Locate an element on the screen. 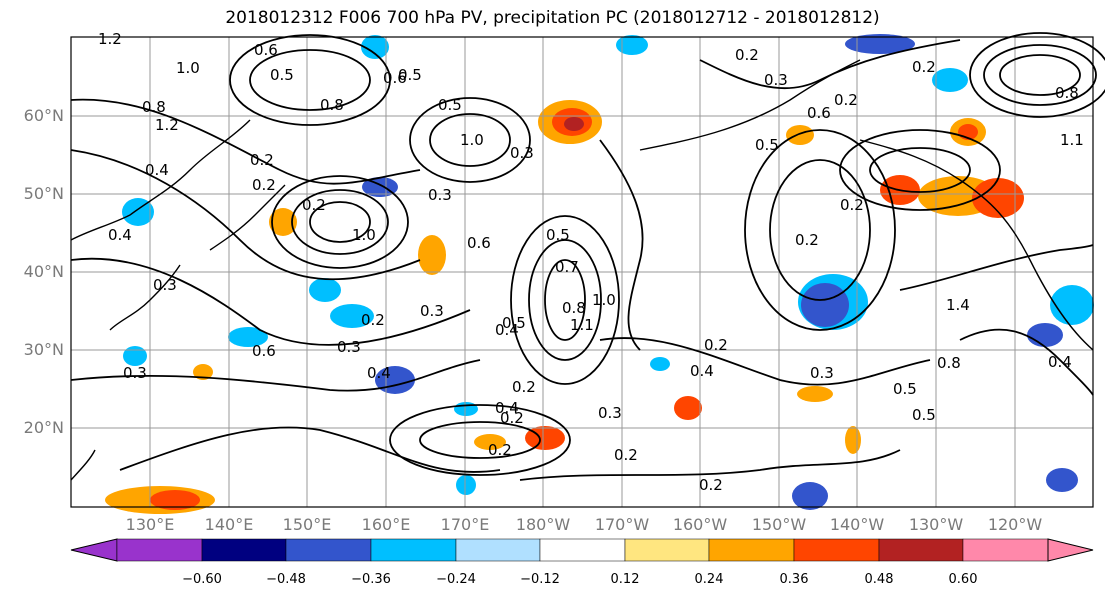 Image resolution: width=1105 pixels, height=601 pixels. lat-label-40n: 40°N is located at coordinates (43, 271).